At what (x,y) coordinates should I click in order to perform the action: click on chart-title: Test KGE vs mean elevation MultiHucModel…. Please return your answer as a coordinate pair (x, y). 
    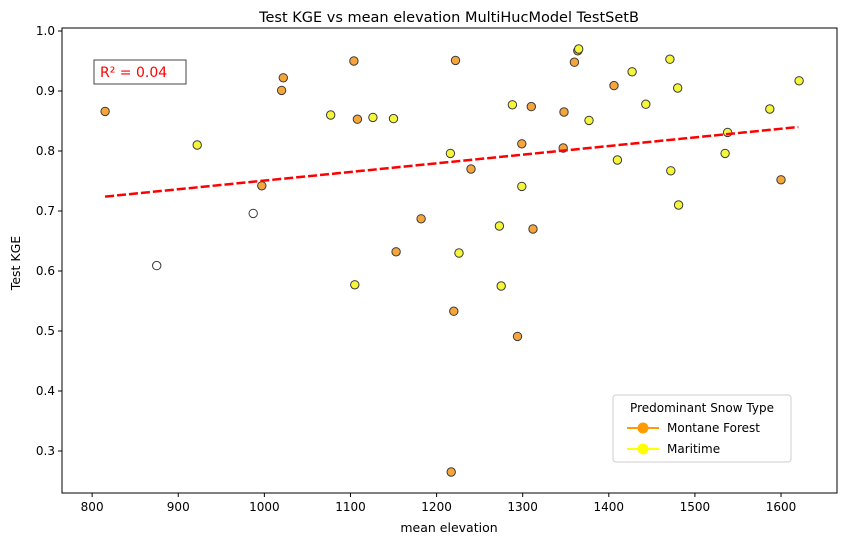
    Looking at the image, I should click on (448, 18).